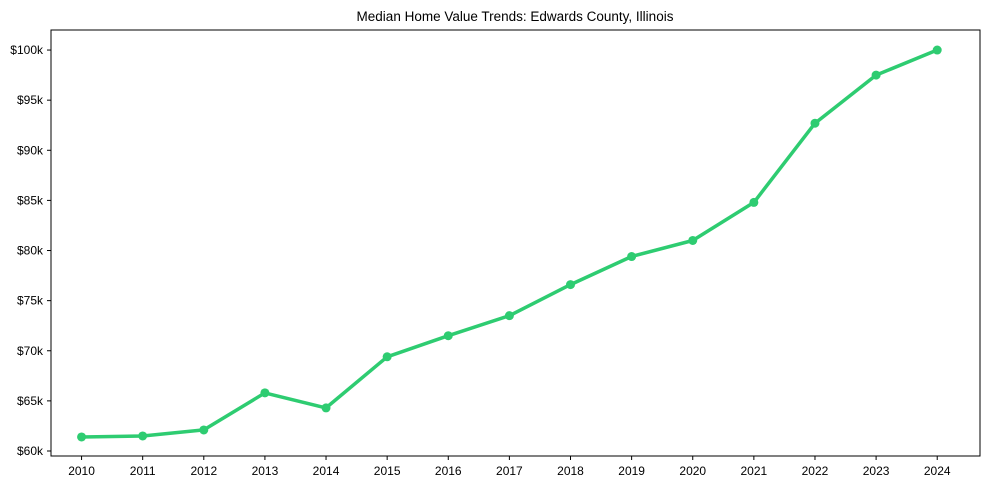 This screenshot has width=989, height=490. What do you see at coordinates (631, 471) in the screenshot?
I see `x-tick-label: 2019` at bounding box center [631, 471].